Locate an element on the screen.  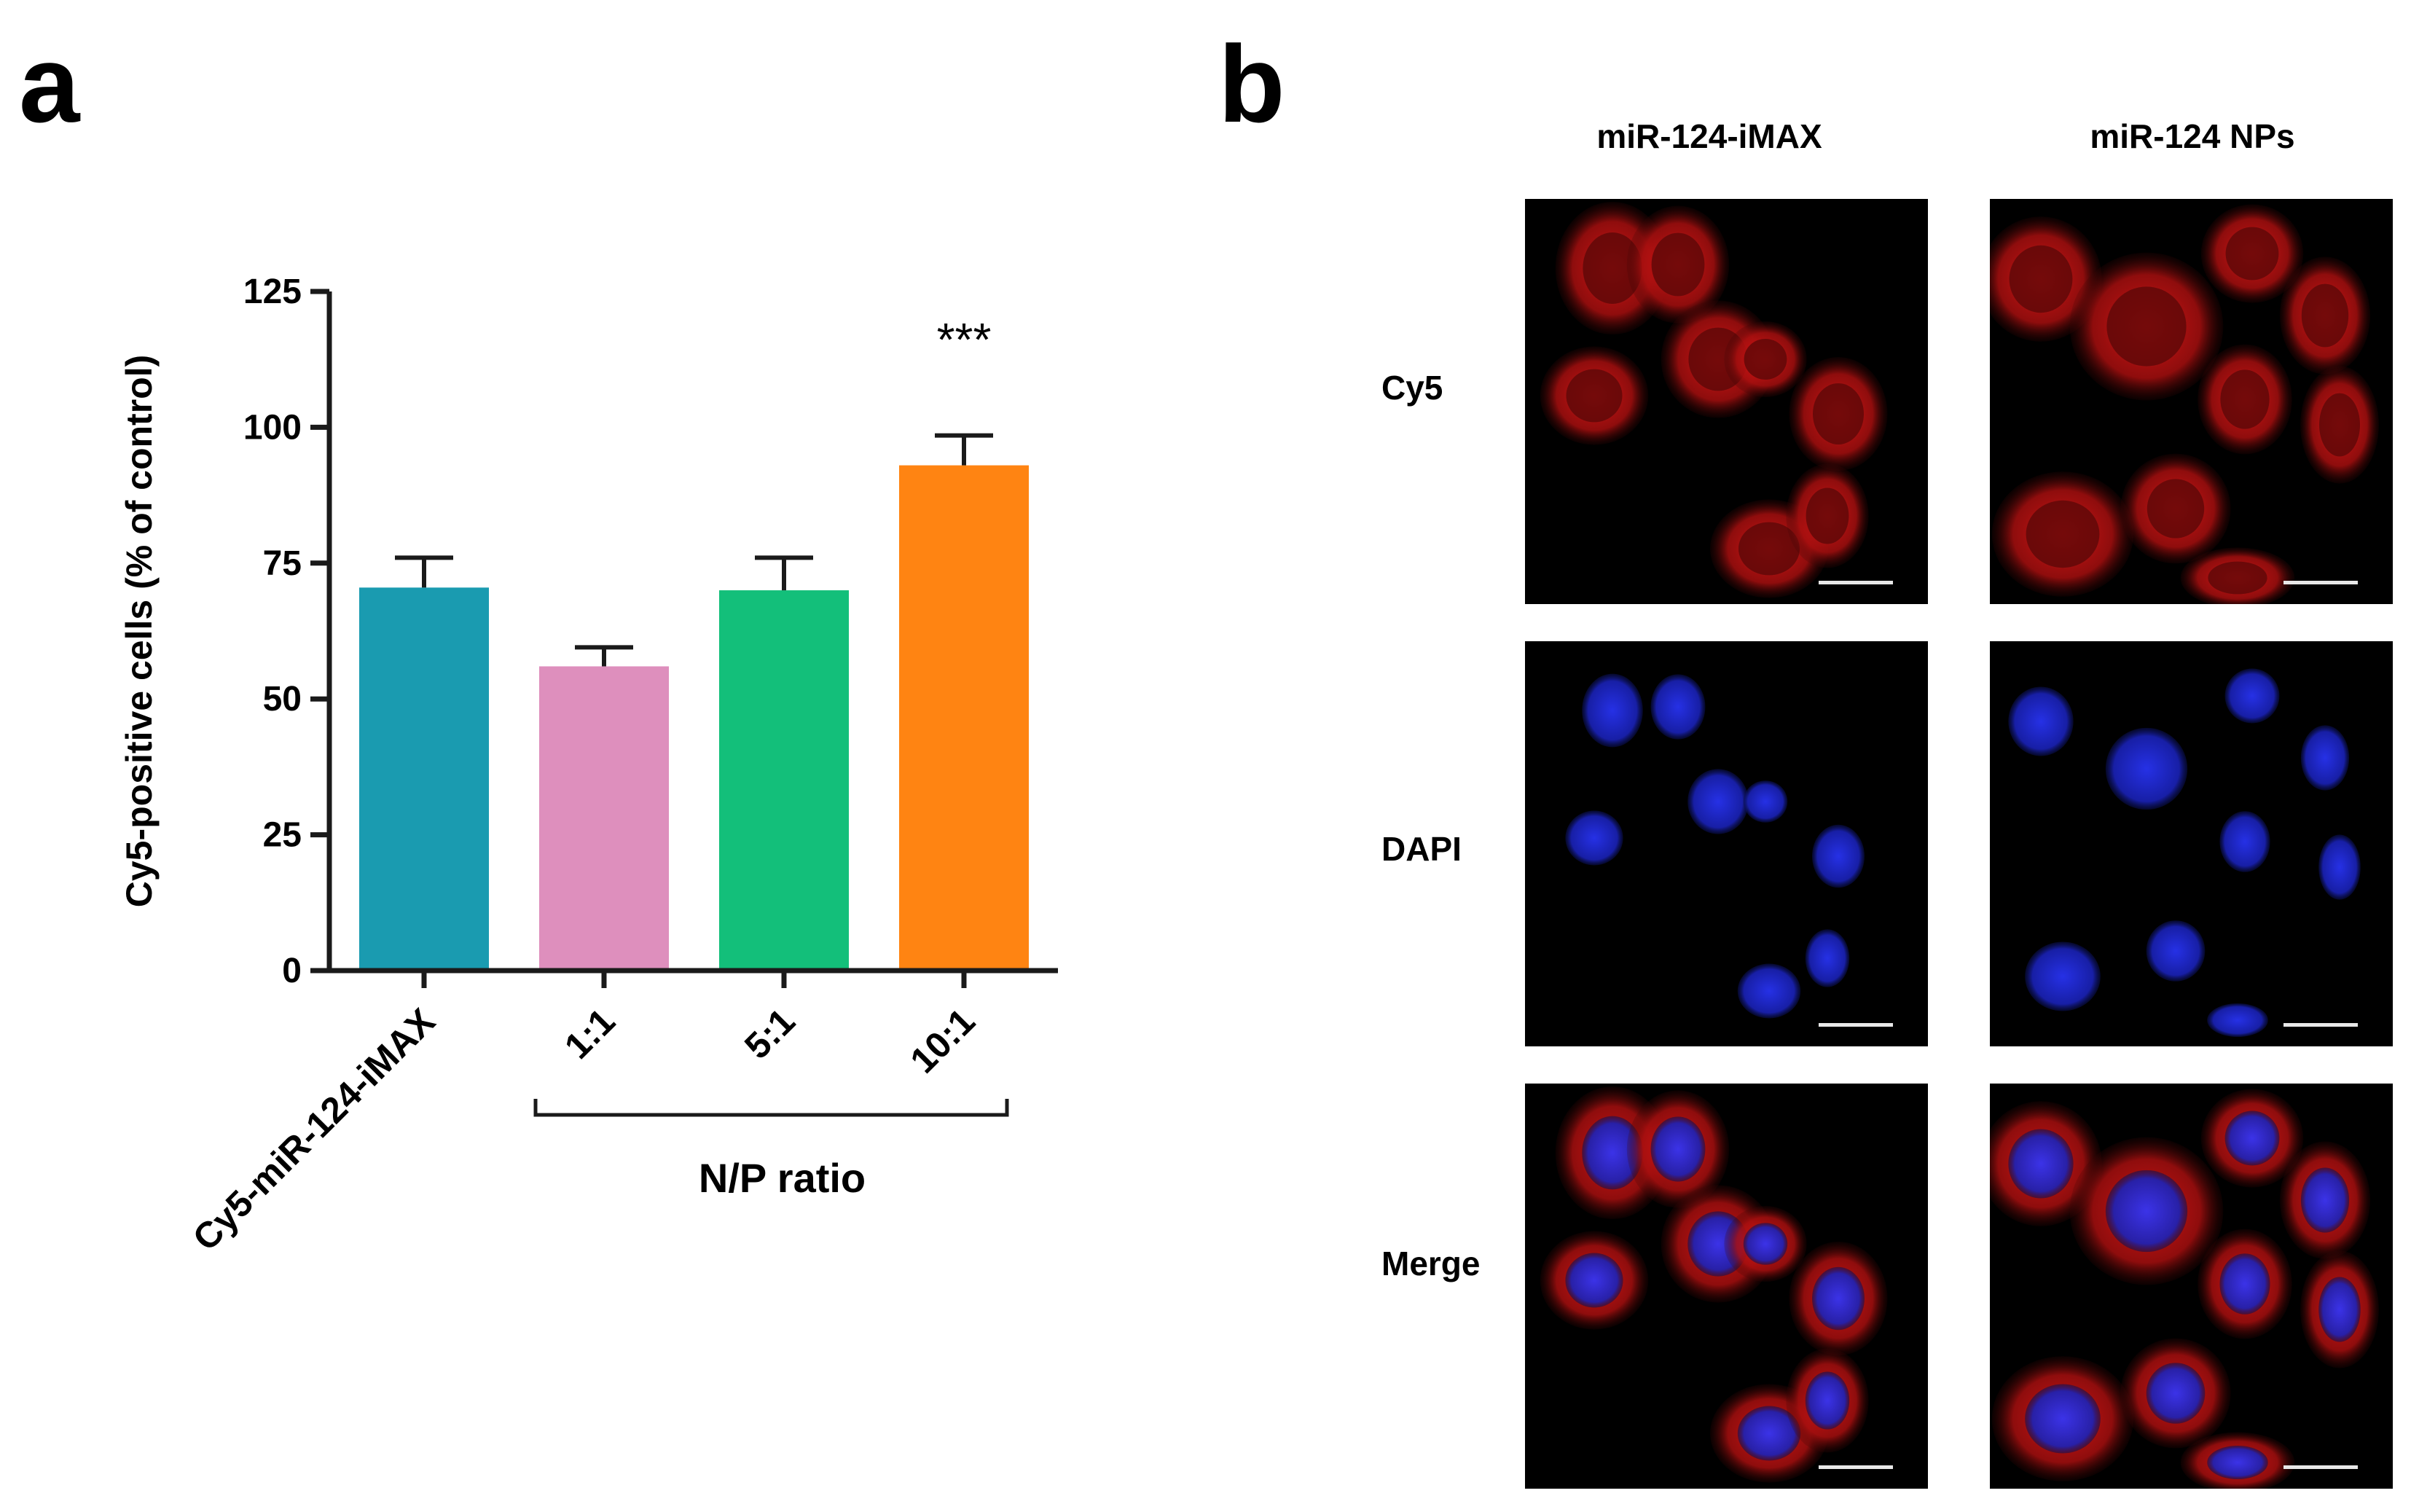
x-tick-label: 10:1 is located at coordinates (942, 1040).